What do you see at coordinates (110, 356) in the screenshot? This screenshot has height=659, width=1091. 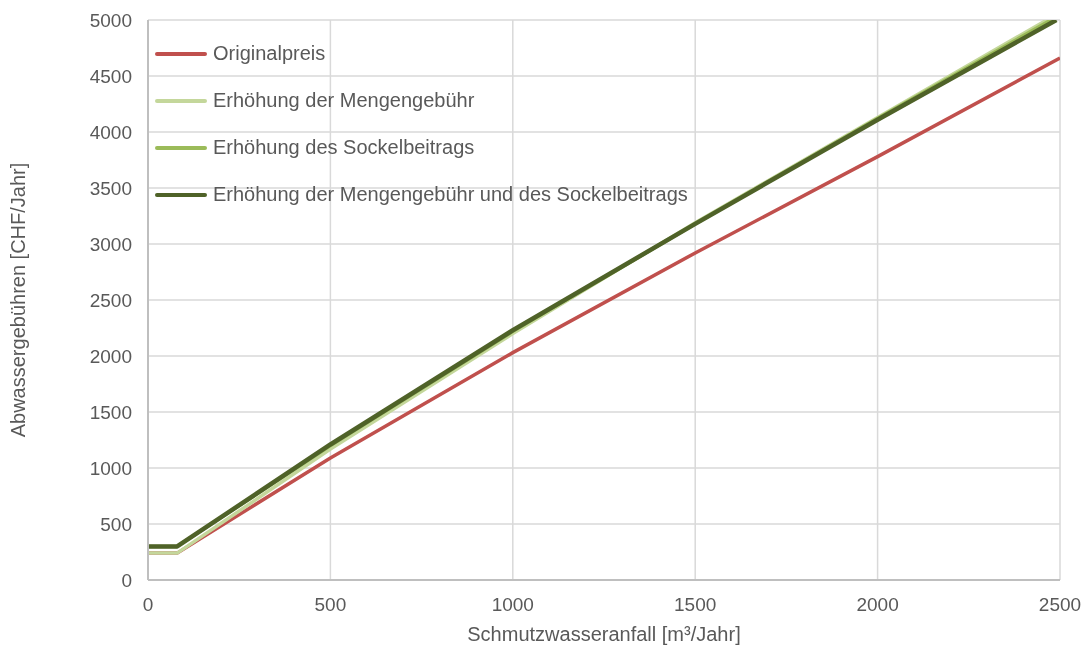 I see `y-tick-label: 2000` at bounding box center [110, 356].